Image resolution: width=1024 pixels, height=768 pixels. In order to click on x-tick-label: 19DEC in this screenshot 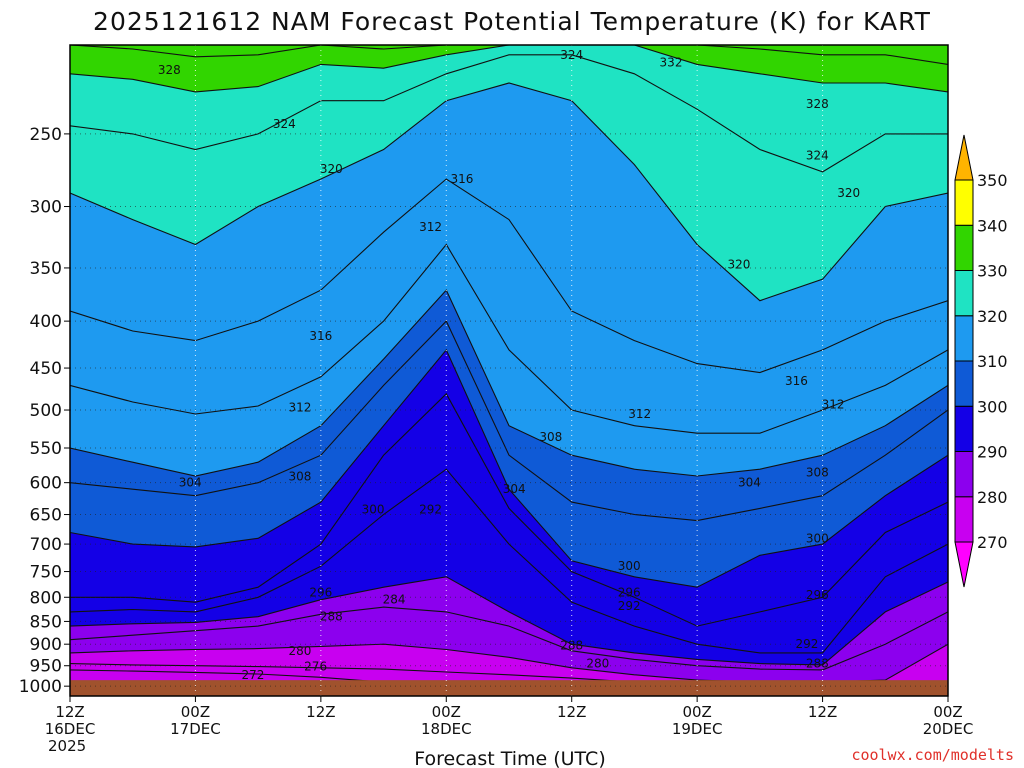, I will do `click(697, 729)`.